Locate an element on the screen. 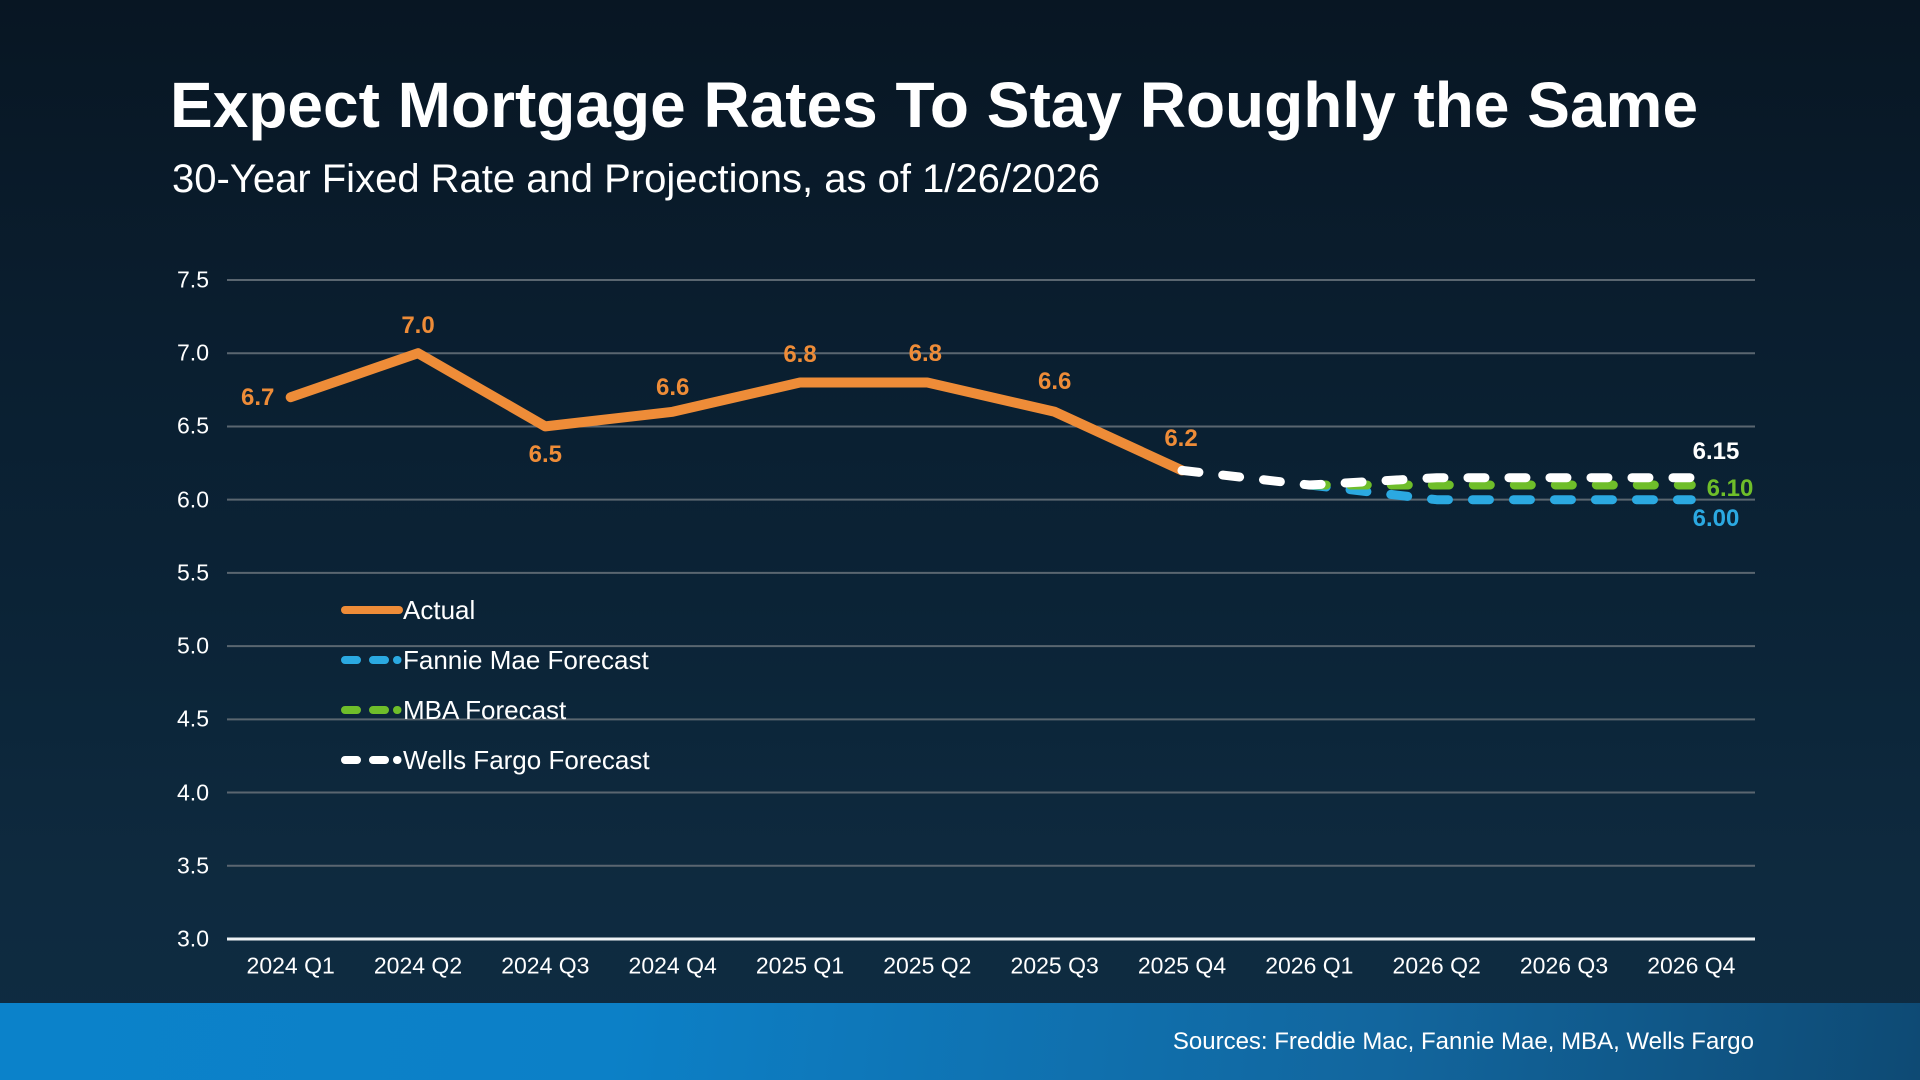  series-end-label-fannie_mae: 6.00 is located at coordinates (1716, 518).